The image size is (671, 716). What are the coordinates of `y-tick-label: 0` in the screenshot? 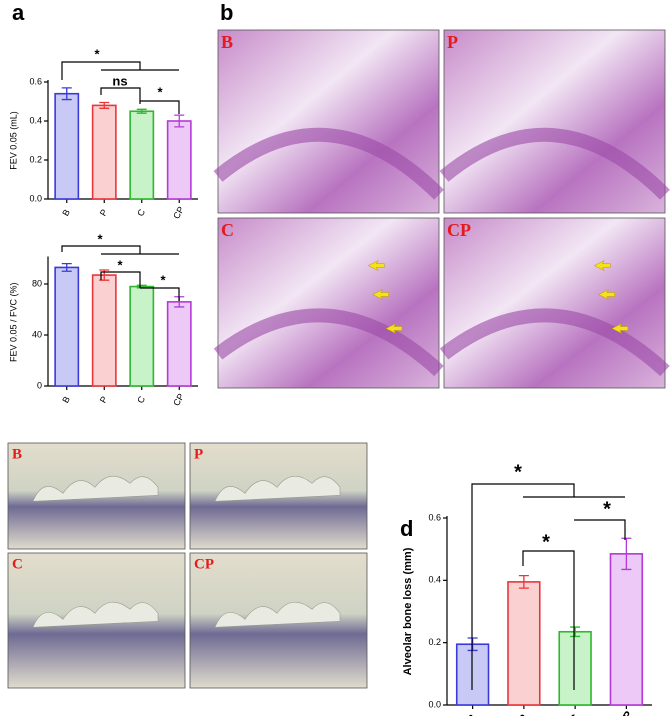 It's located at (39, 385).